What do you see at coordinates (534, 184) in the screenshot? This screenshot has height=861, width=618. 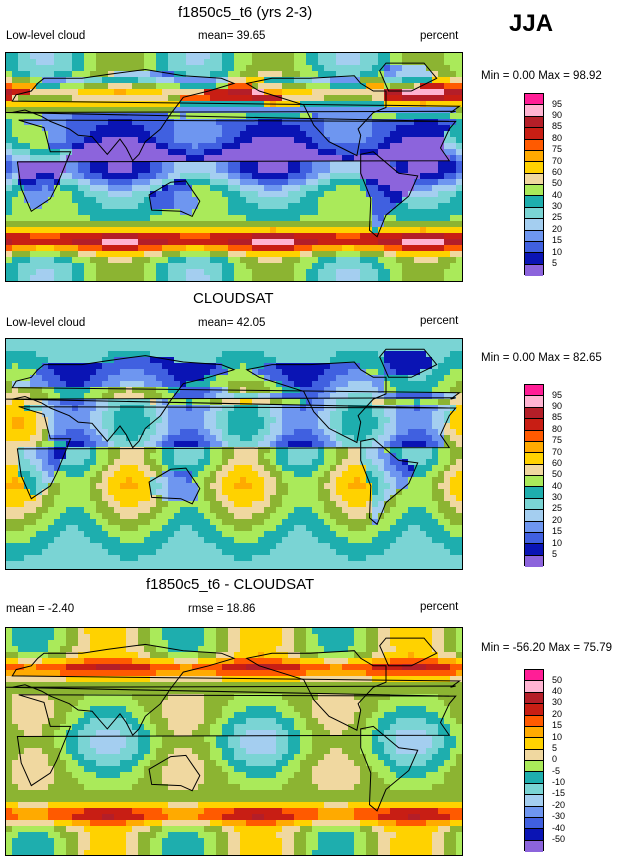 I see `colorbar` at bounding box center [534, 184].